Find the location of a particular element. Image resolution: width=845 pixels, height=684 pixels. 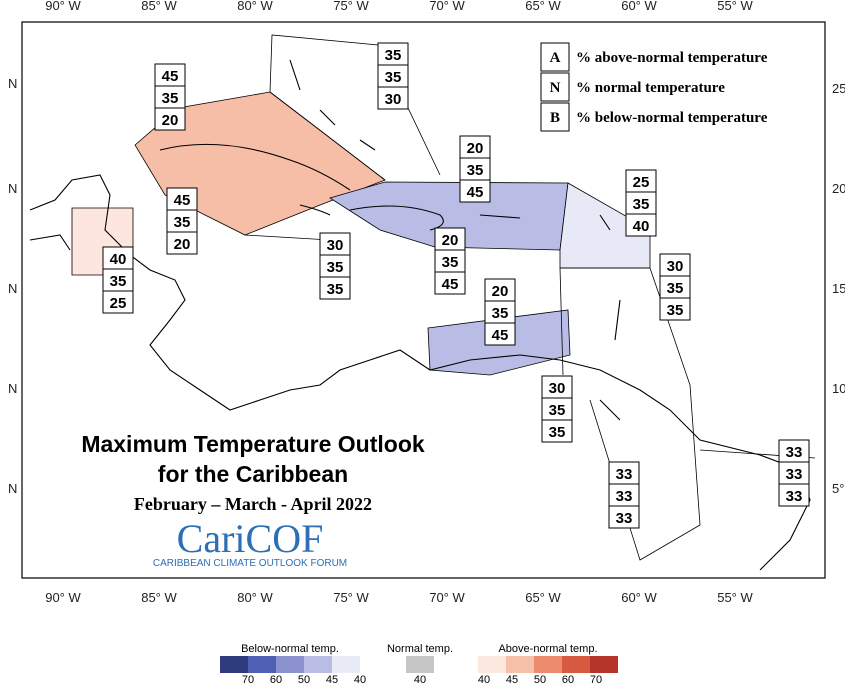

key-letter: N is located at coordinates (555, 88).